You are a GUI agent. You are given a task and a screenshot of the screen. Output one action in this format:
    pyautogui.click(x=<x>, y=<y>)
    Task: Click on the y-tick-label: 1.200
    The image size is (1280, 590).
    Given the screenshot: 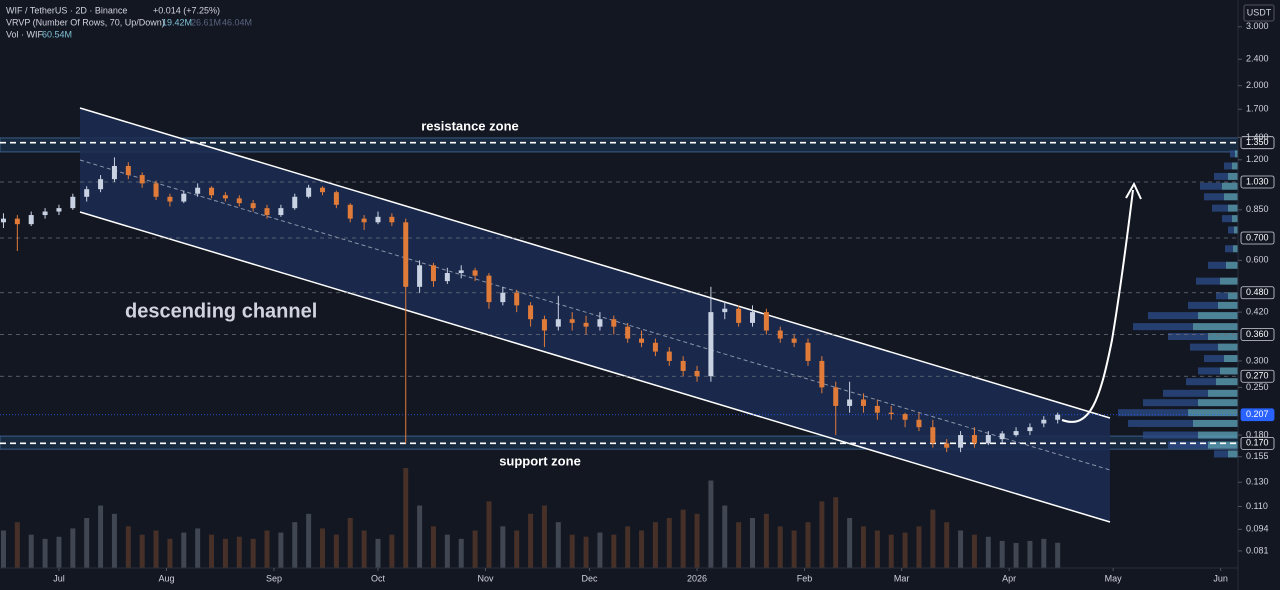 What is the action you would take?
    pyautogui.click(x=1257, y=159)
    